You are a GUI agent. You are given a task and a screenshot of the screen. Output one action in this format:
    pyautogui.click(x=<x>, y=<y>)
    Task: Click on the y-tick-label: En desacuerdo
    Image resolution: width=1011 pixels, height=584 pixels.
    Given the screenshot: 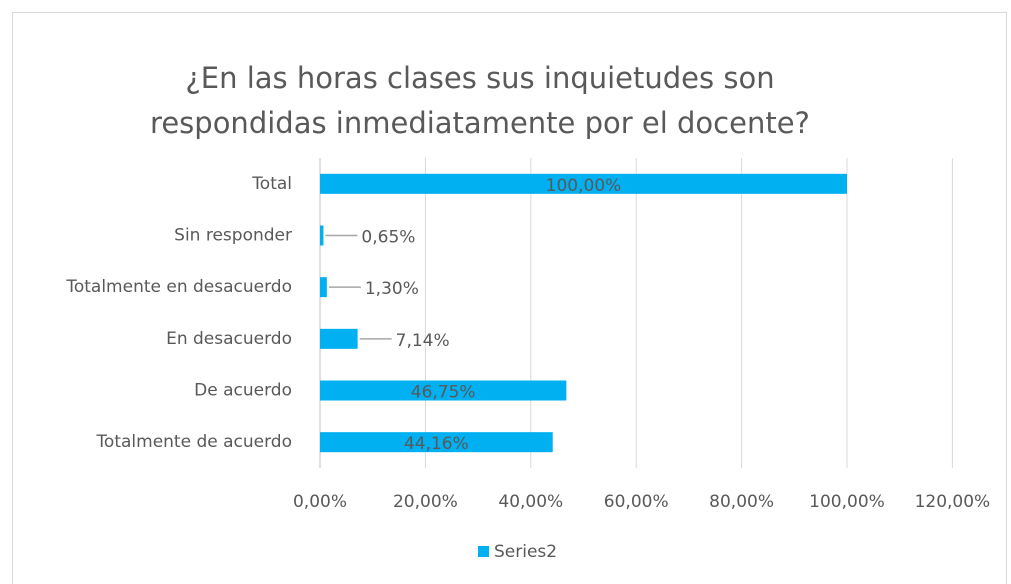 What is the action you would take?
    pyautogui.click(x=229, y=339)
    